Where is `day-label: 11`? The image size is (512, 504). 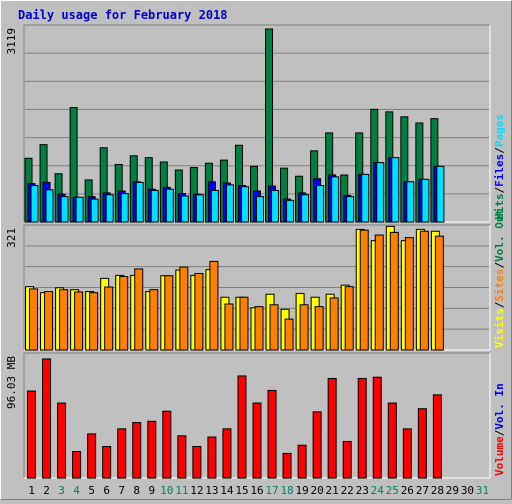 day-label: 11 is located at coordinates (181, 490).